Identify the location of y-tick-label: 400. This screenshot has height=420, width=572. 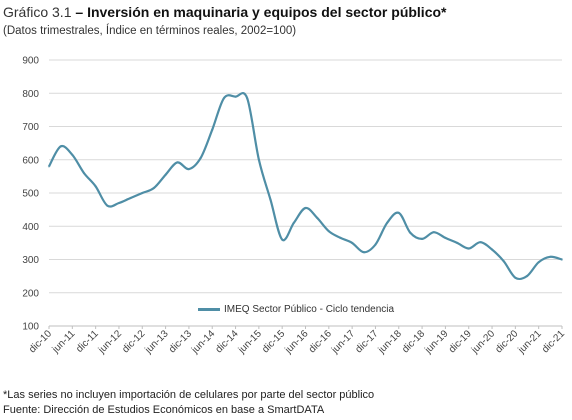
(30, 227).